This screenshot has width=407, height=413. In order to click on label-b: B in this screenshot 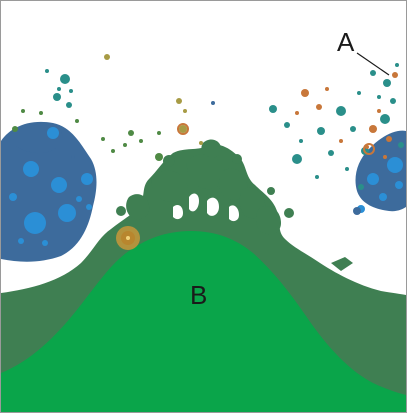, I will do `click(198, 295)`.